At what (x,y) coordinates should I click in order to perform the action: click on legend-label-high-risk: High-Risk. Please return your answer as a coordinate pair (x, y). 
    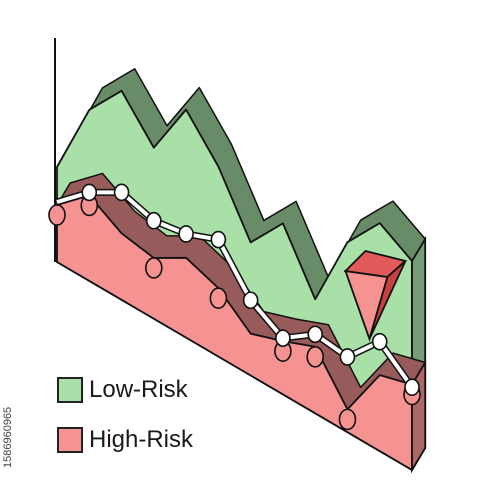
    Looking at the image, I should click on (141, 439).